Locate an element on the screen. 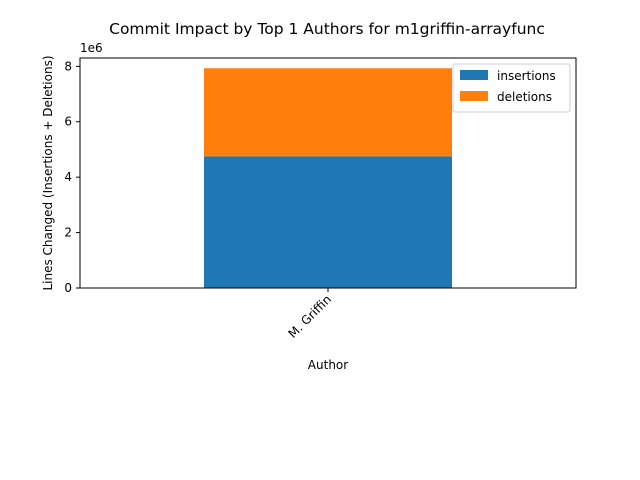  x-axis-label: Author is located at coordinates (328, 365).